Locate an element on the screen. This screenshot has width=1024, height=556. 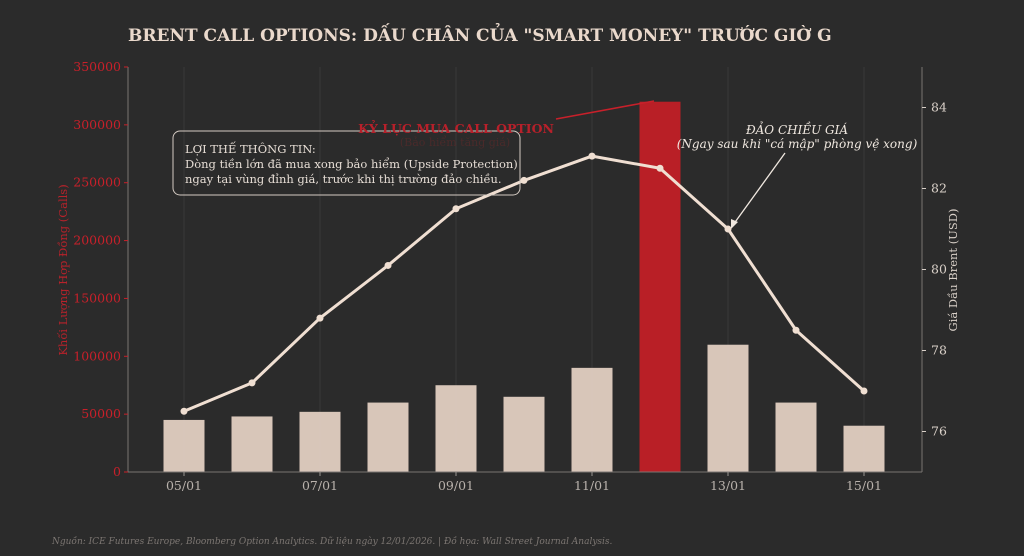
reversal-arrow-head is located at coordinates (734, 224).